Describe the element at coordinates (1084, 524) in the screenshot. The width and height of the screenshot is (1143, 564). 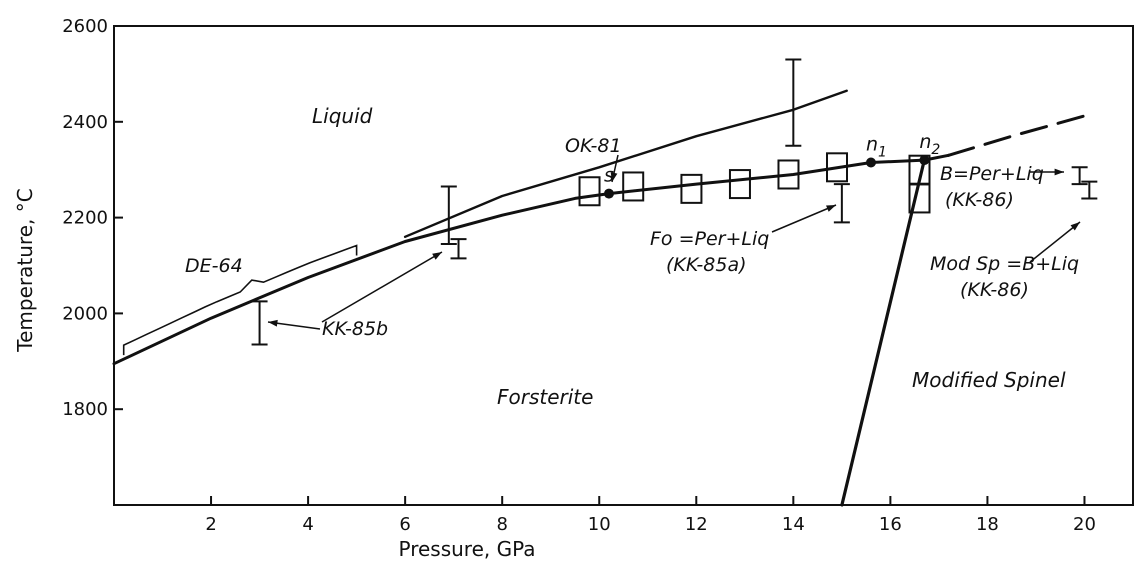
I see `x-tick-label: 20` at that location.